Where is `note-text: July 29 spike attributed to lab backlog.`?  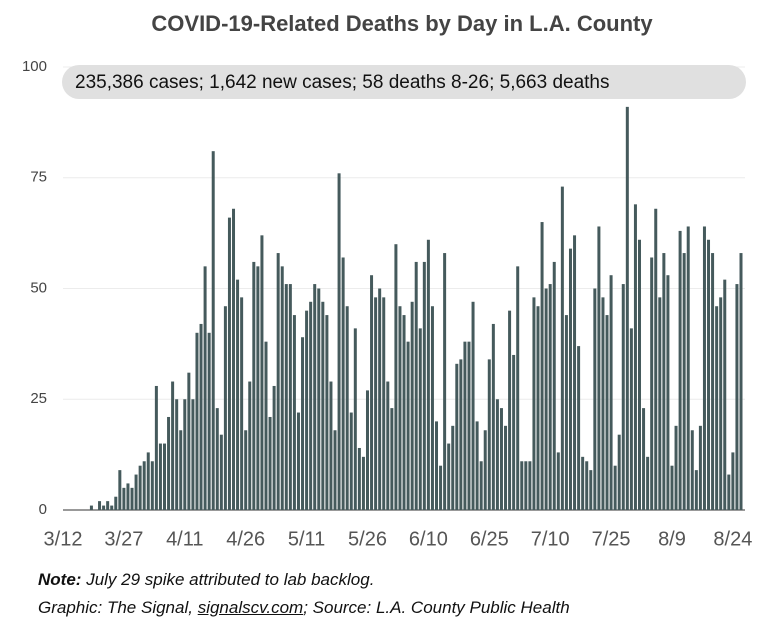
note-text: July 29 spike attributed to lab backlog. is located at coordinates (230, 579).